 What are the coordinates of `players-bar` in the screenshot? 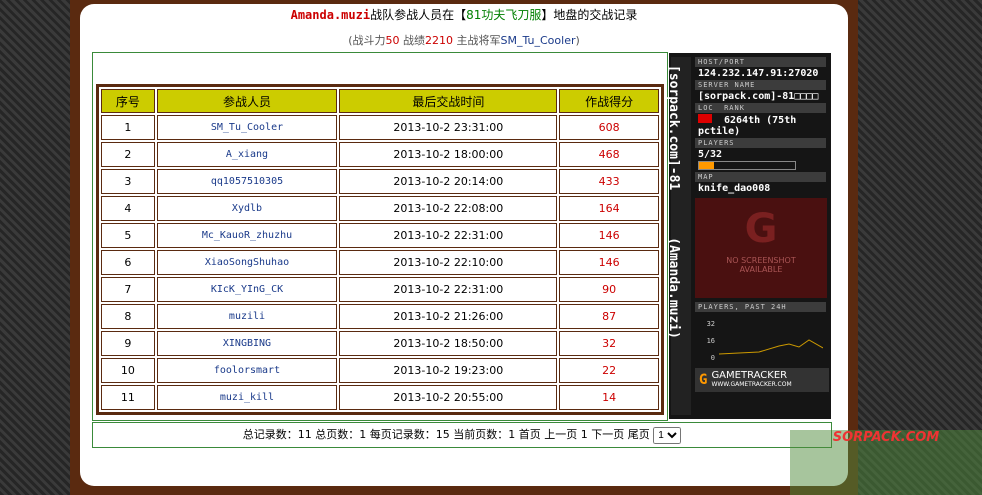 It's located at (747, 165).